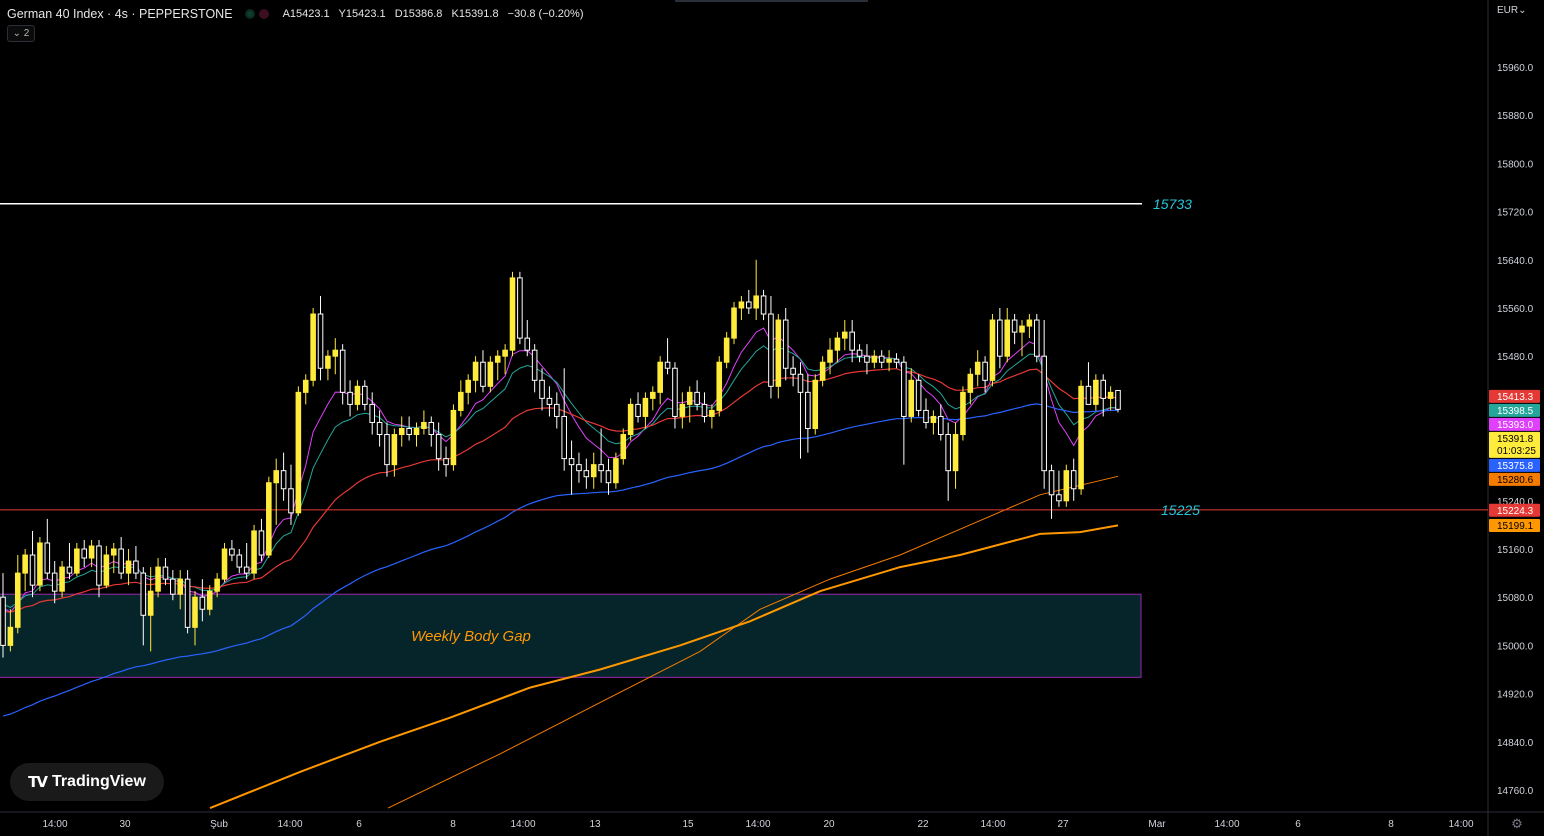 This screenshot has height=836, width=1544. I want to click on level-label: 15225, so click(1180, 510).